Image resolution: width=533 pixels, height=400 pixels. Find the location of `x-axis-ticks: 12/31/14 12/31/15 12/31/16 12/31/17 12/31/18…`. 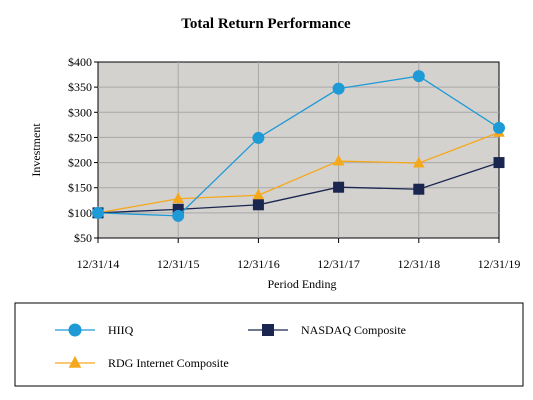

x-axis-ticks: 12/31/14 12/31/15 12/31/16 12/31/17 12/31/18… is located at coordinates (299, 254).